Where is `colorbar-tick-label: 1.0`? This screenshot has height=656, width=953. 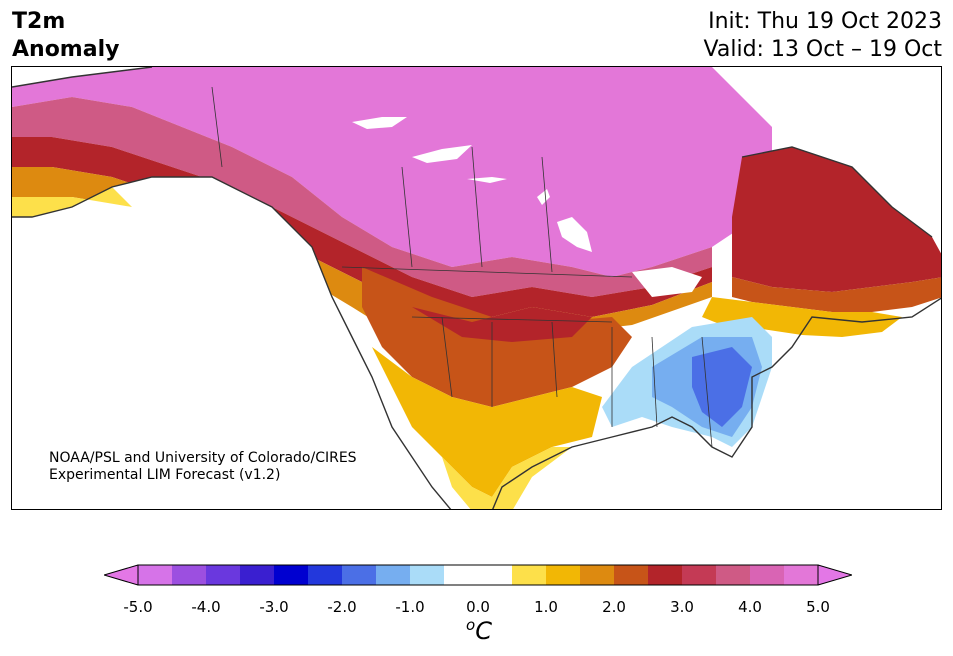 colorbar-tick-label: 1.0 is located at coordinates (546, 607).